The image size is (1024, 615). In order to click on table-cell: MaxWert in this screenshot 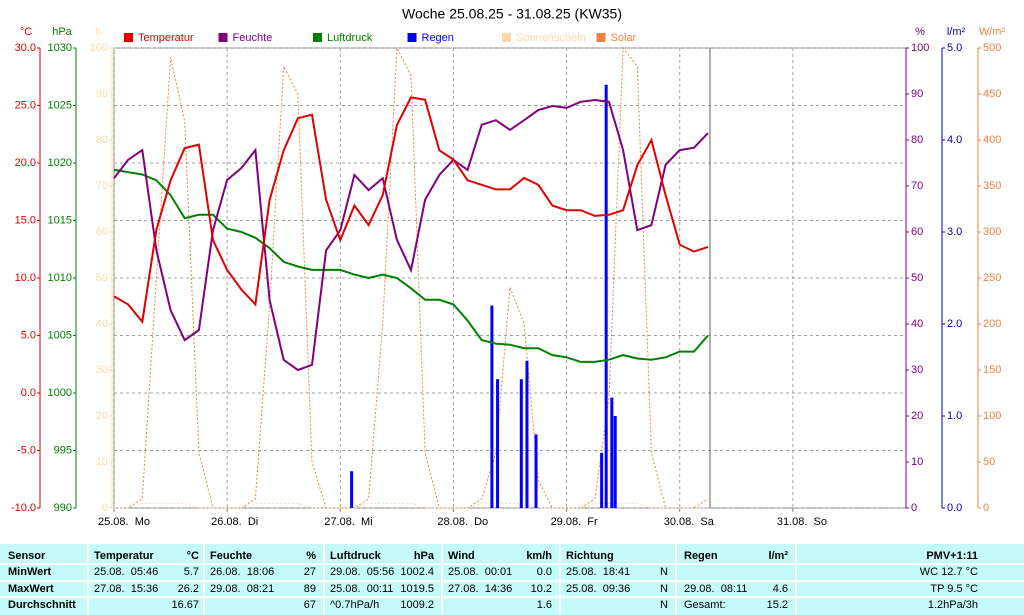, I will do `click(31, 589)`.